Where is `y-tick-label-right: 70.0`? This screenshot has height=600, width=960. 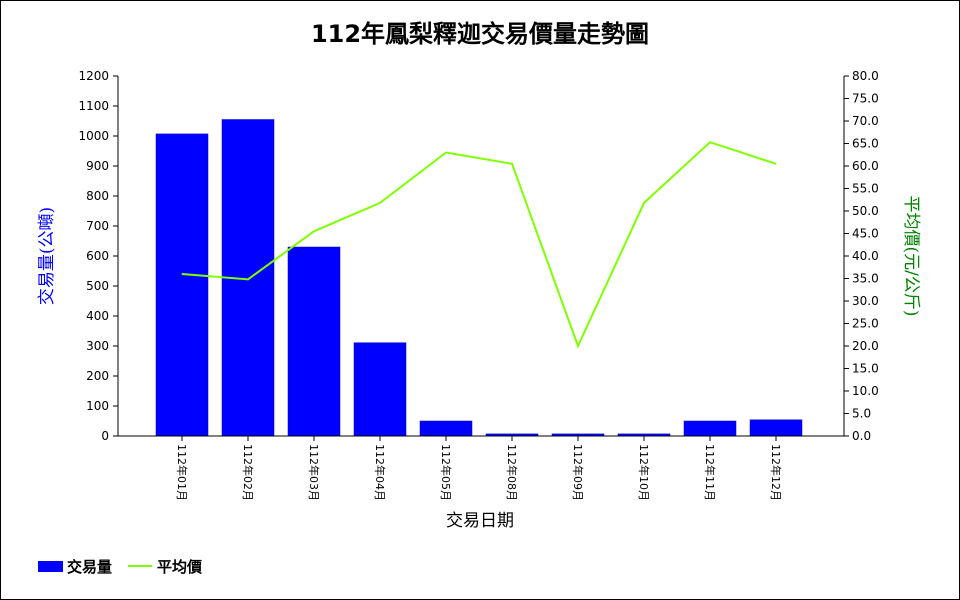 y-tick-label-right: 70.0 is located at coordinates (865, 121).